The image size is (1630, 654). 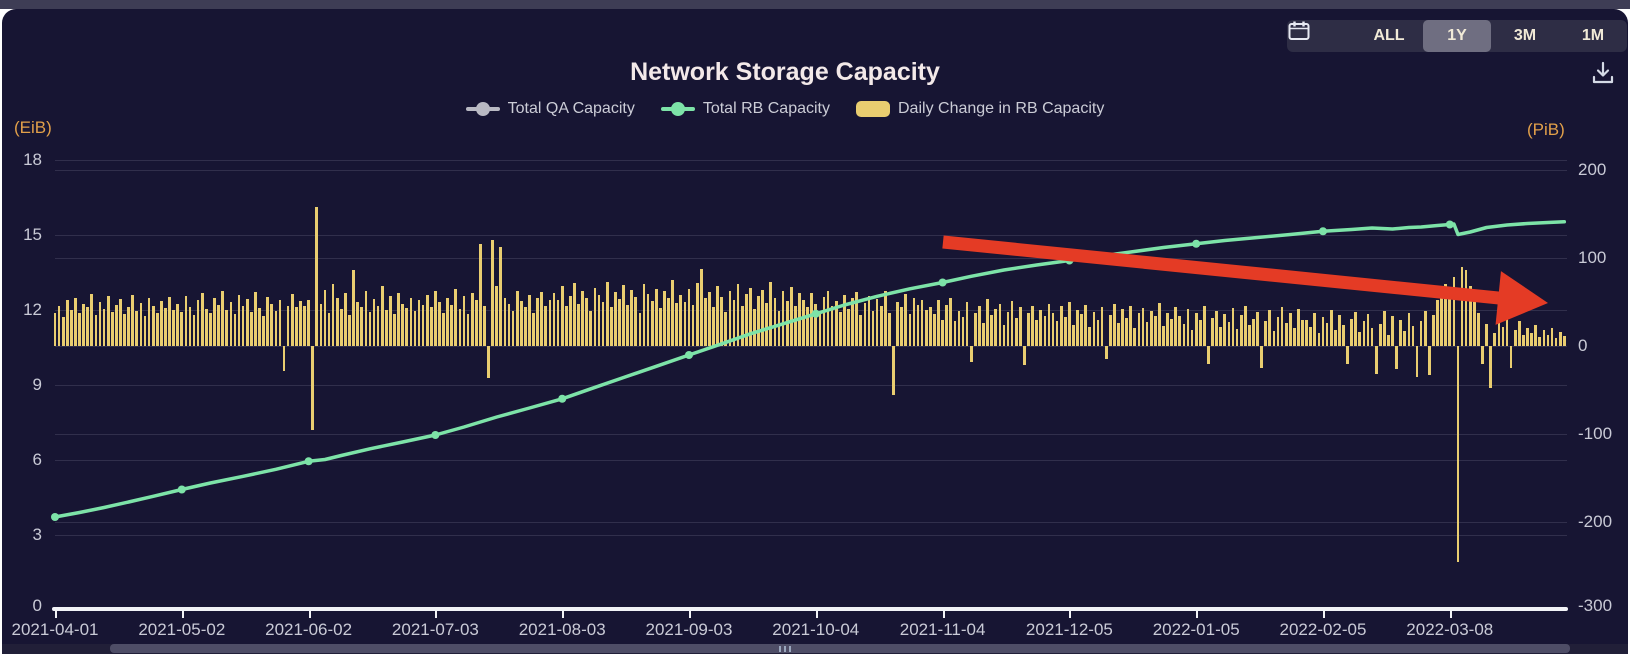 What do you see at coordinates (1321, 36) in the screenshot?
I see `calendar-button` at bounding box center [1321, 36].